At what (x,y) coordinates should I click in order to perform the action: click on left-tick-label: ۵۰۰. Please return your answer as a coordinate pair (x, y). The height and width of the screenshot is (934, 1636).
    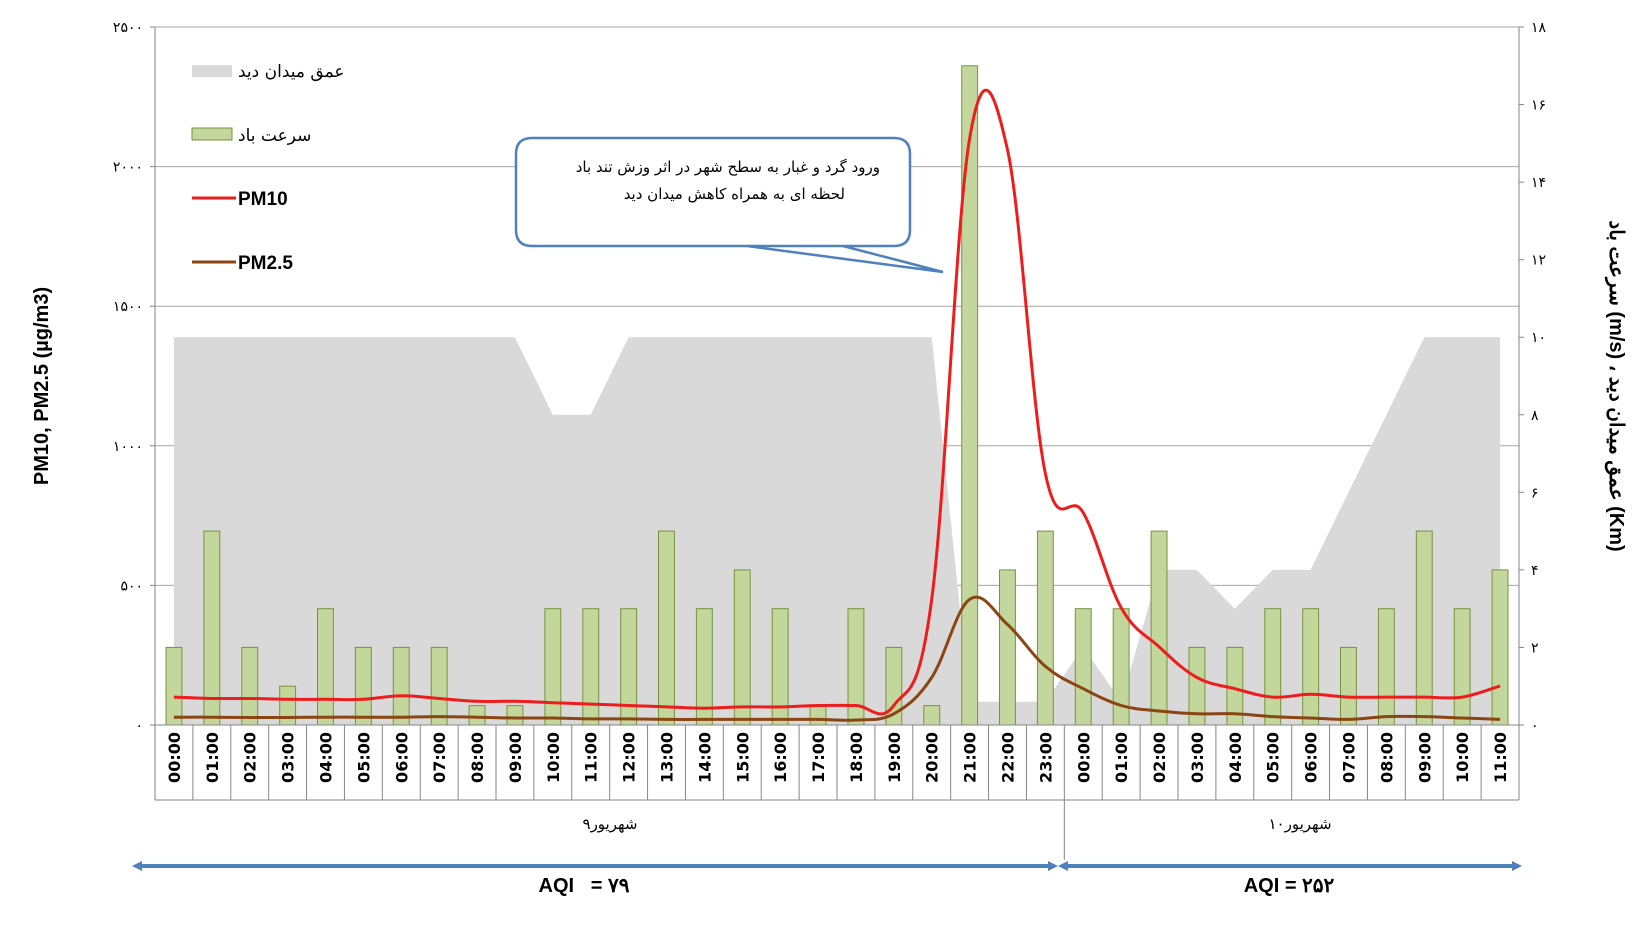
    Looking at the image, I should click on (131, 586).